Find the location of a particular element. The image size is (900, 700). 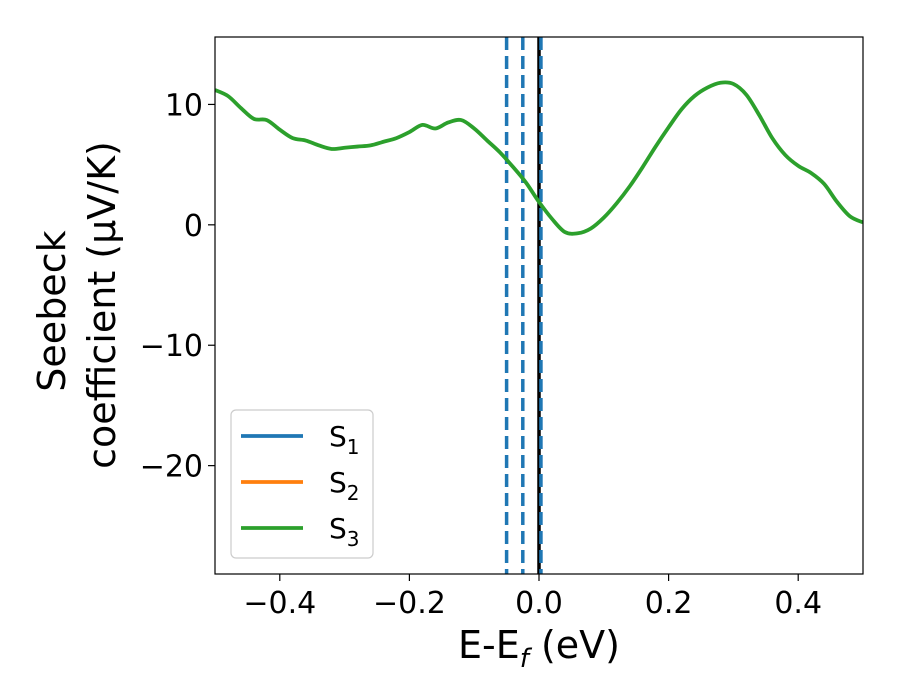

y-tick-label: 0 is located at coordinates (193, 226).